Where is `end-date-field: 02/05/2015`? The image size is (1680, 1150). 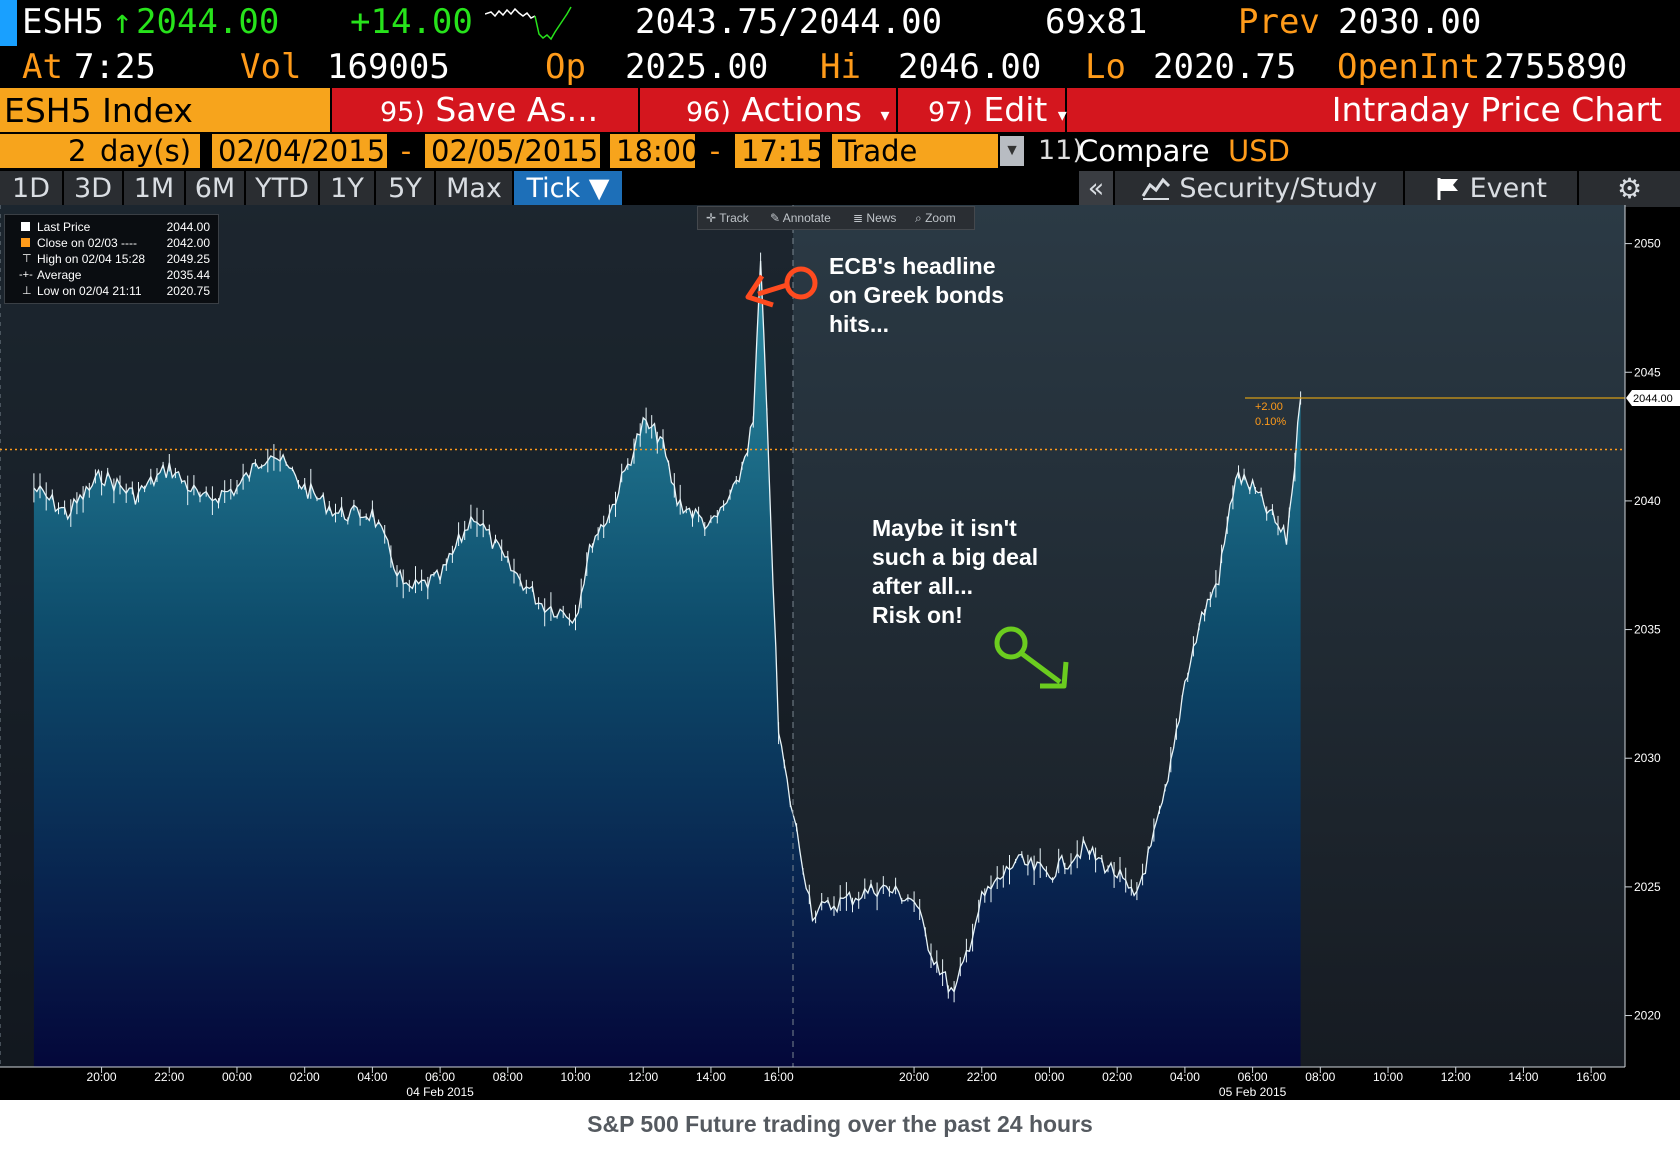 end-date-field: 02/05/2015 is located at coordinates (512, 151).